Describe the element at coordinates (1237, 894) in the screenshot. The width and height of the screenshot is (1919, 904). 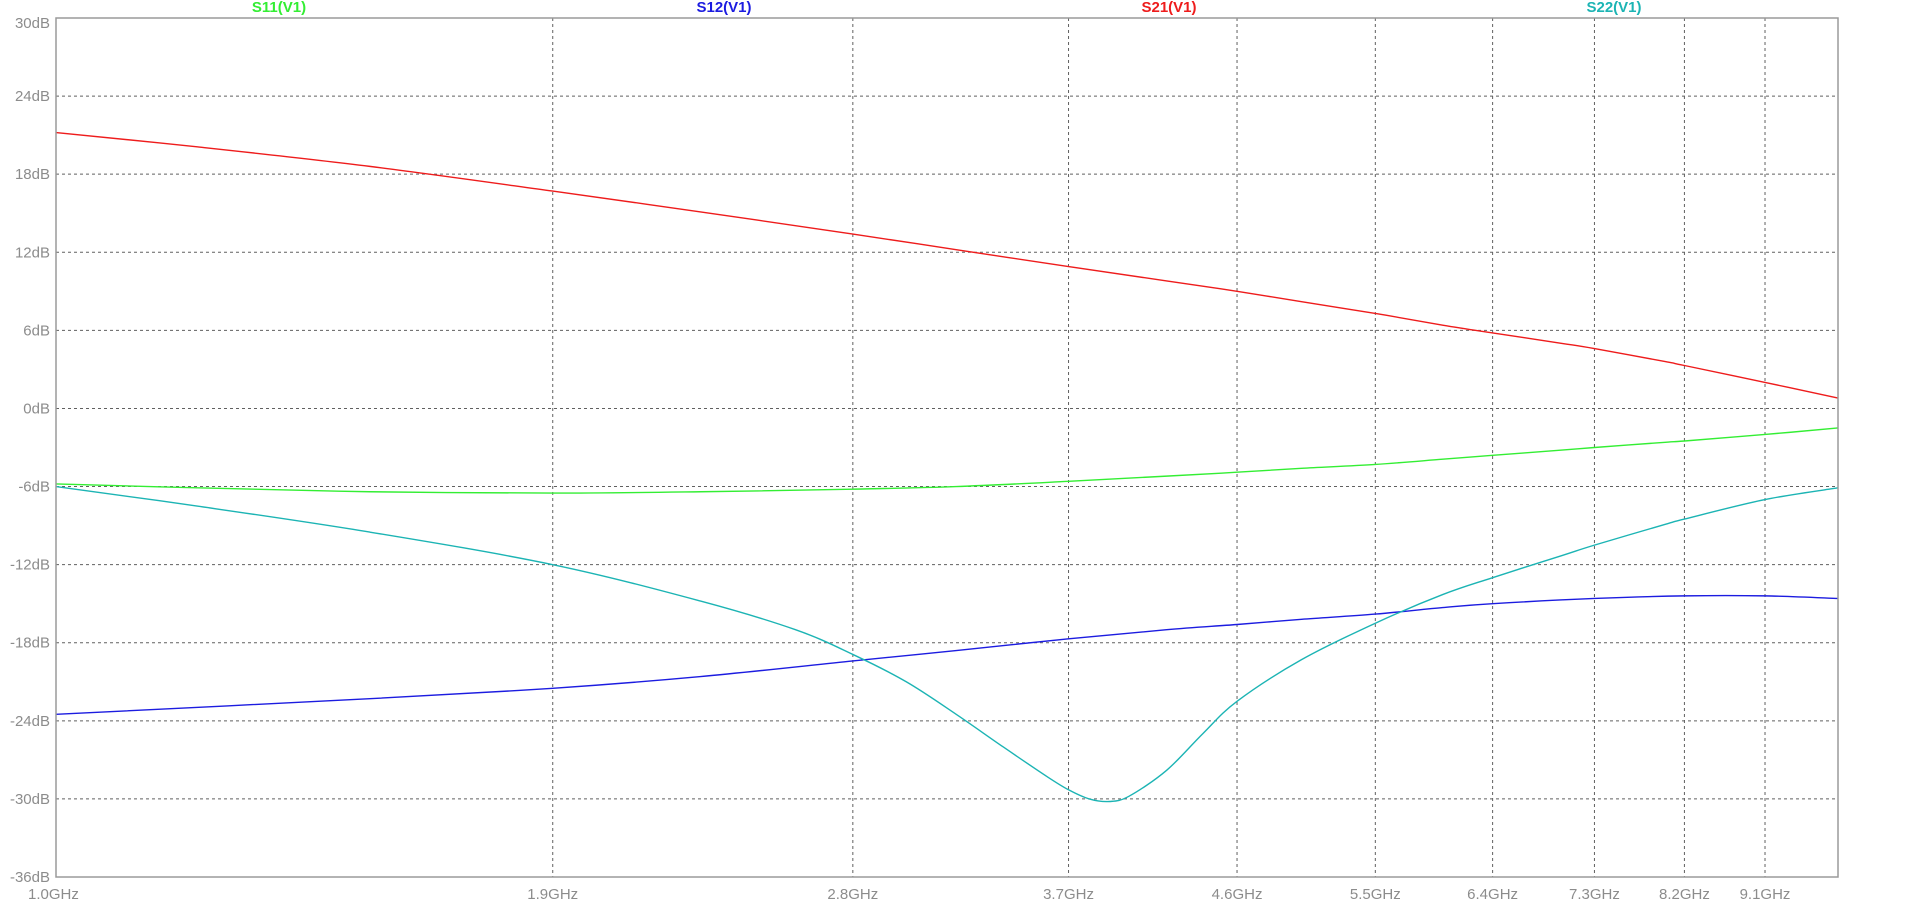
I see `x-tick-label-4-6ghz: 4.6GHz` at that location.